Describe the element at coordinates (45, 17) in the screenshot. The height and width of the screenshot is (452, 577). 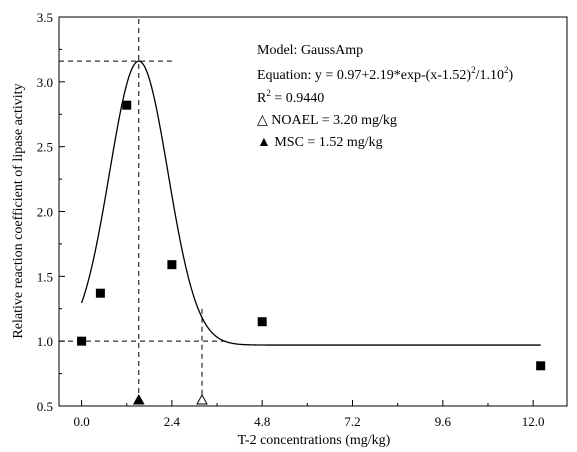
I see `y-tick-label: 3.5` at that location.